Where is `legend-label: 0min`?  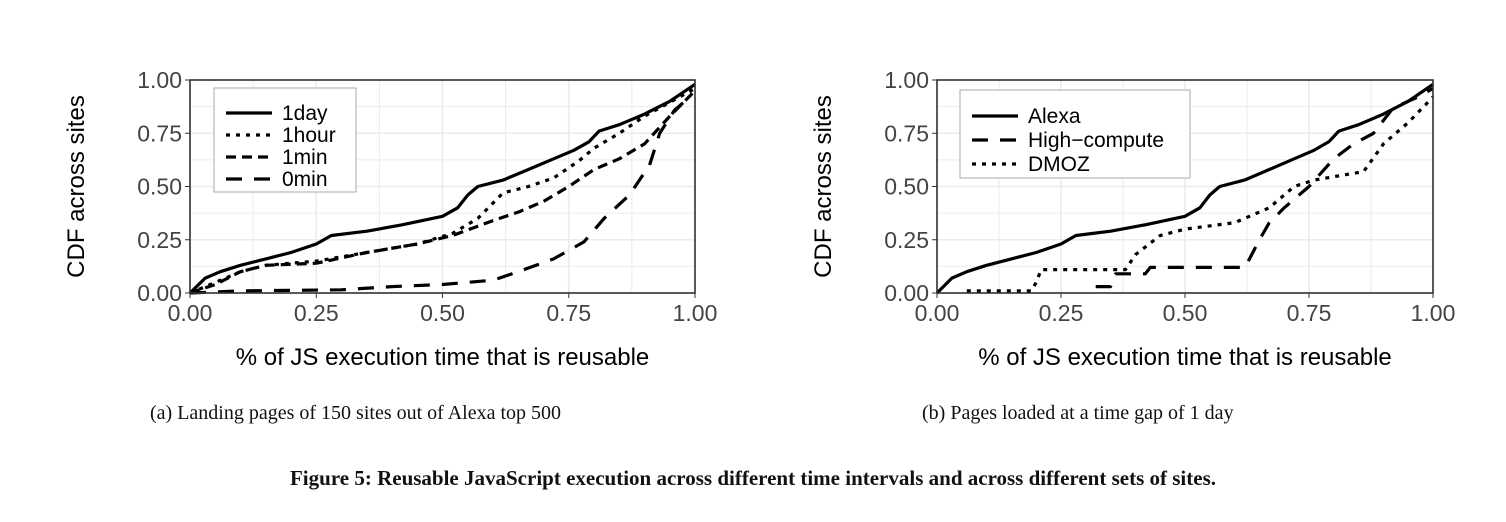
legend-label: 0min is located at coordinates (305, 179).